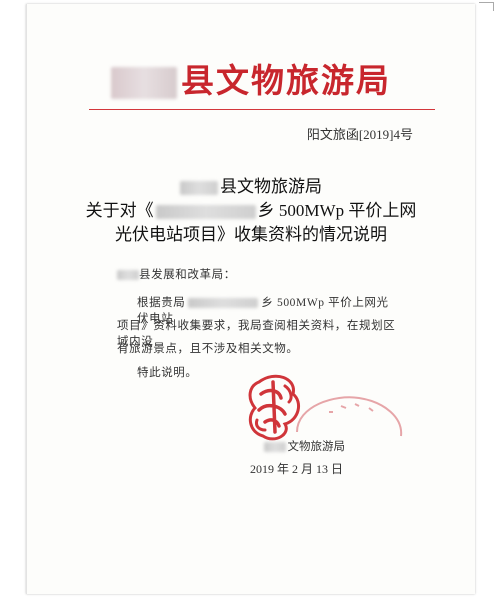 This screenshot has width=500, height=605. What do you see at coordinates (304, 446) in the screenshot?
I see `signature-organization: 文物旅游局` at bounding box center [304, 446].